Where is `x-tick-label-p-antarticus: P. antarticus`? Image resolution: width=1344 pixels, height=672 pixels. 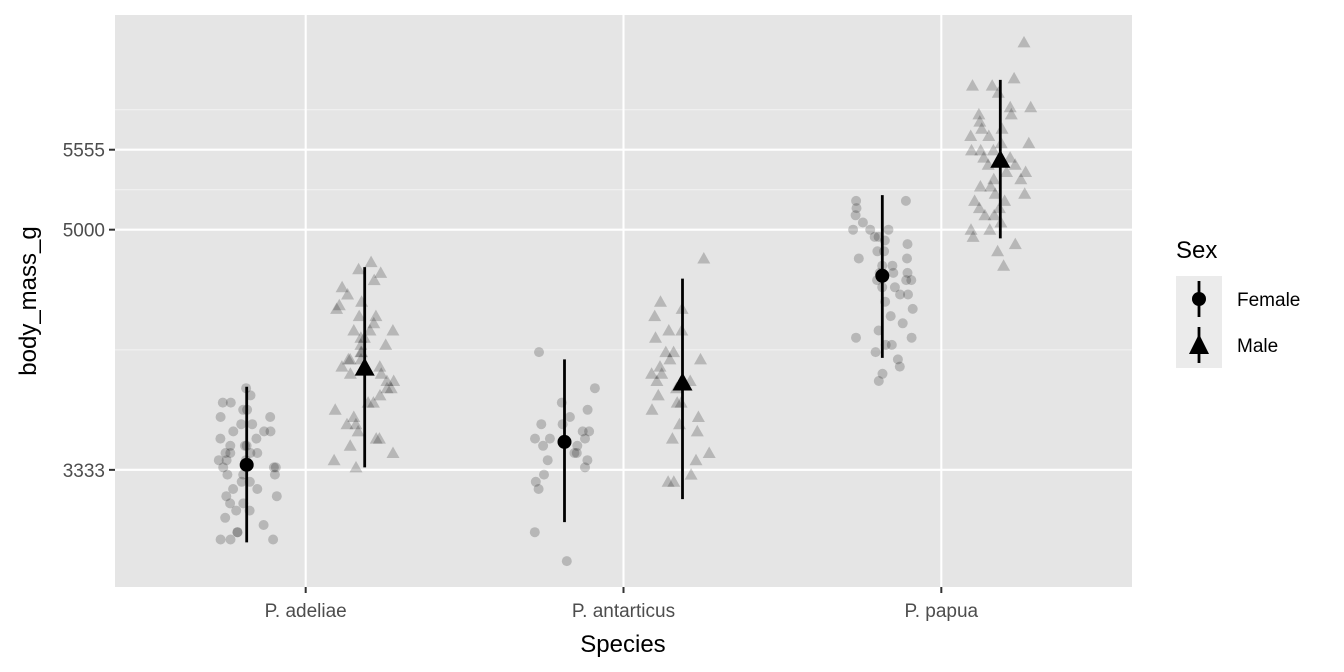
x-tick-label-p-antarticus: P. antarticus is located at coordinates (623, 611).